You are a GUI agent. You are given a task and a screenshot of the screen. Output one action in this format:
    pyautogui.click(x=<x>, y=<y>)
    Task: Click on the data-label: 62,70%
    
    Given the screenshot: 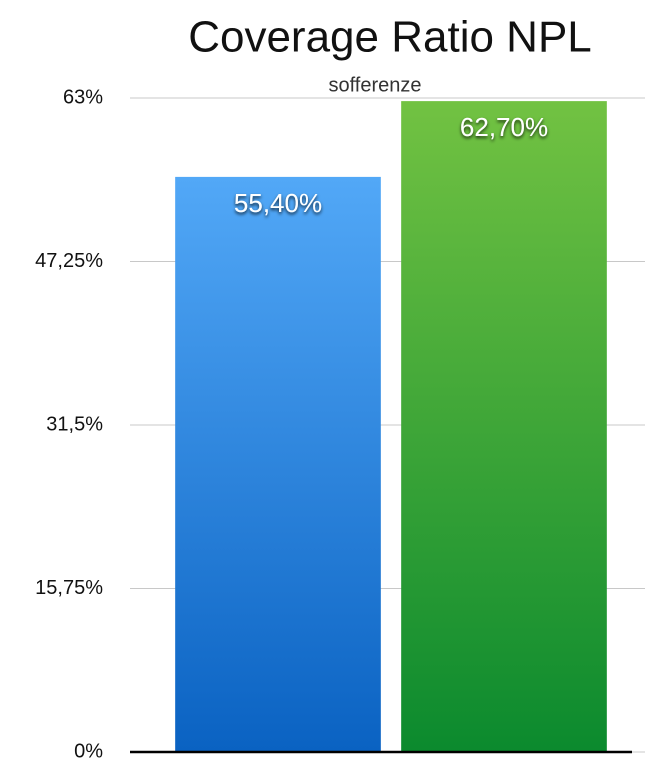 What is the action you would take?
    pyautogui.click(x=504, y=127)
    